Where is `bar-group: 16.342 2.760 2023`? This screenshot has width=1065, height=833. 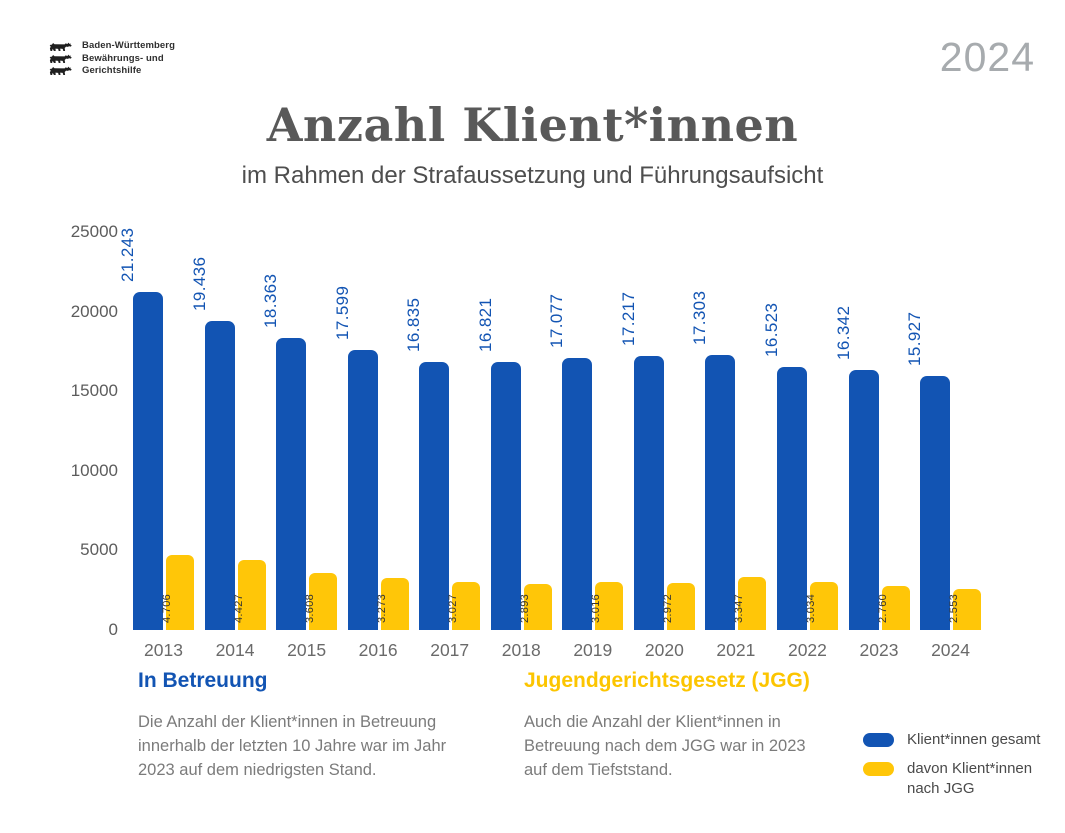
bar-group: 16.342 2.760 2023 is located at coordinates (872, 446).